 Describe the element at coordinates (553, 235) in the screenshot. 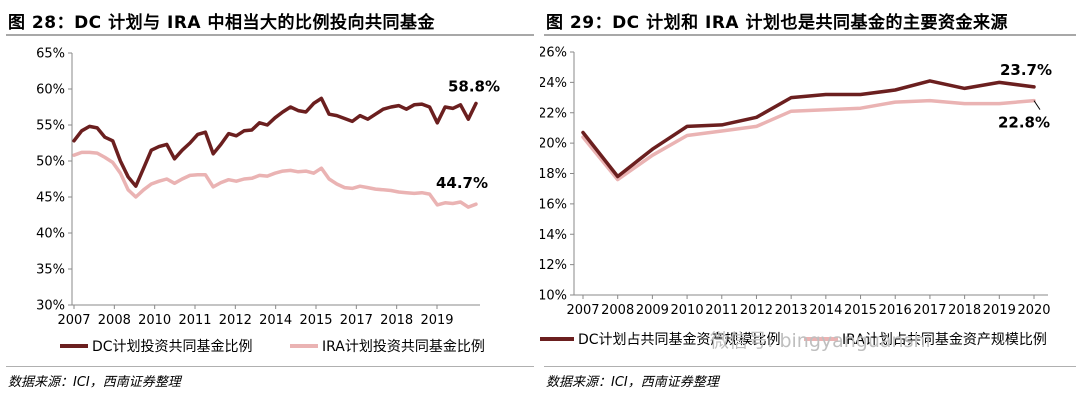

I see `y-tick-label: 14%` at that location.